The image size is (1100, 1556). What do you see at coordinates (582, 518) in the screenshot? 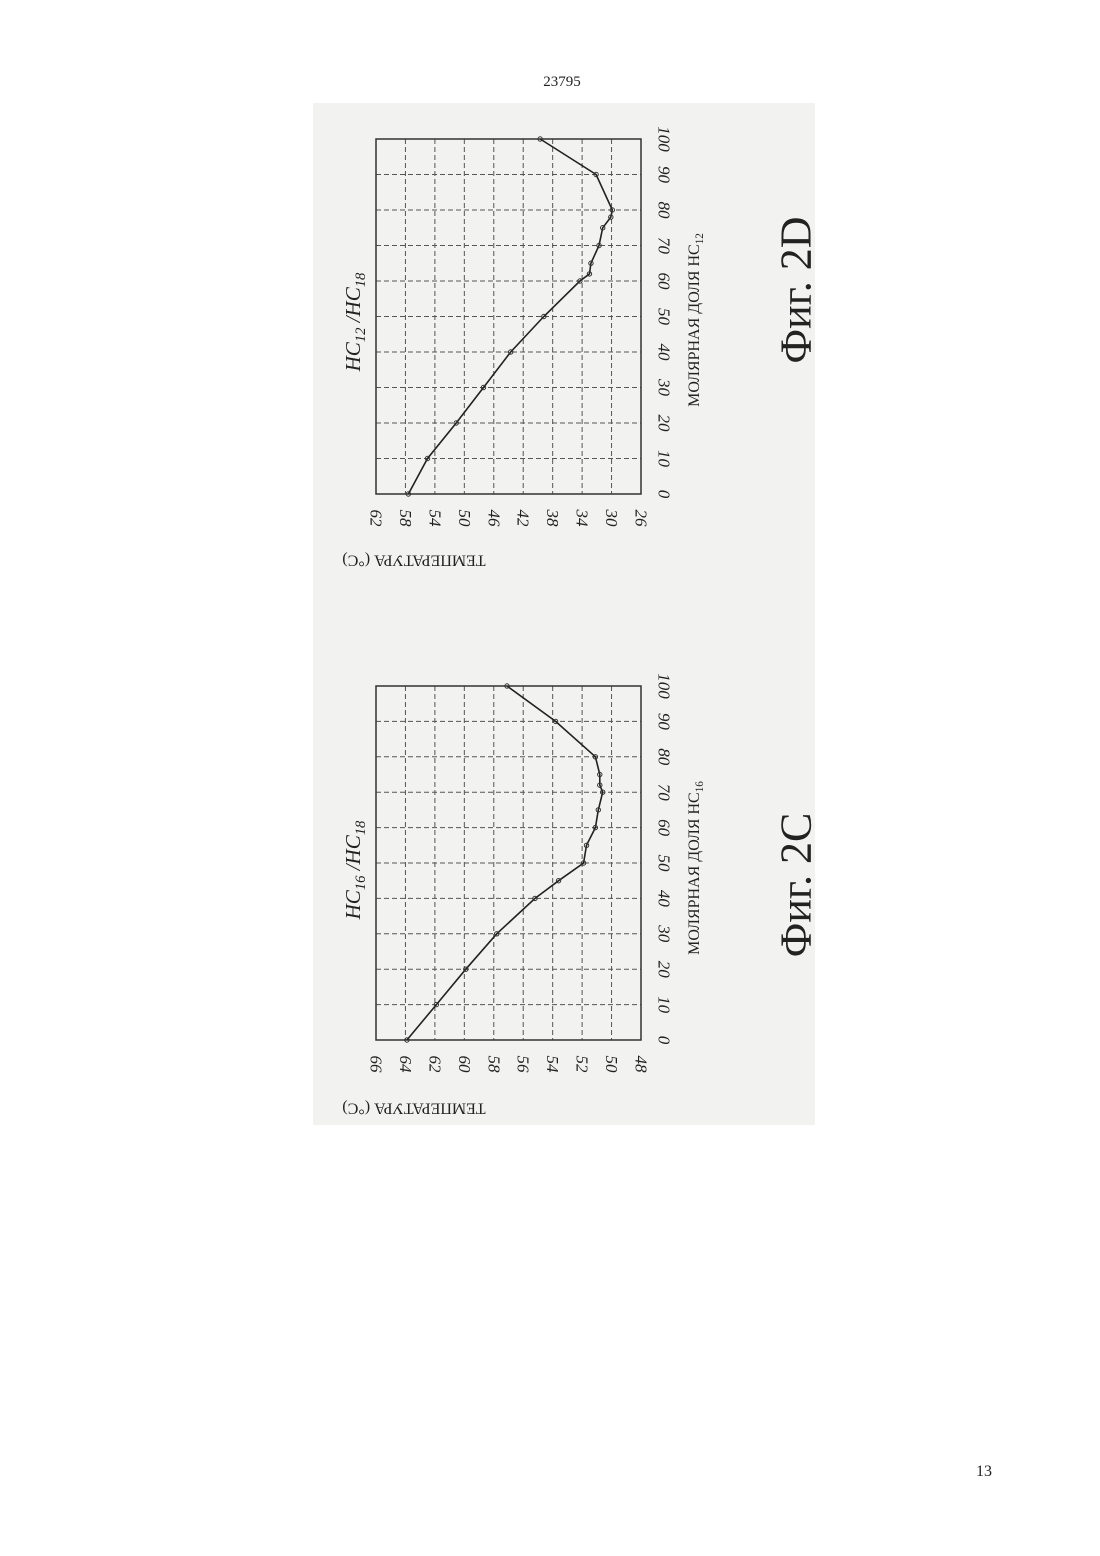
I see `y-tick-label: 34` at bounding box center [582, 518].